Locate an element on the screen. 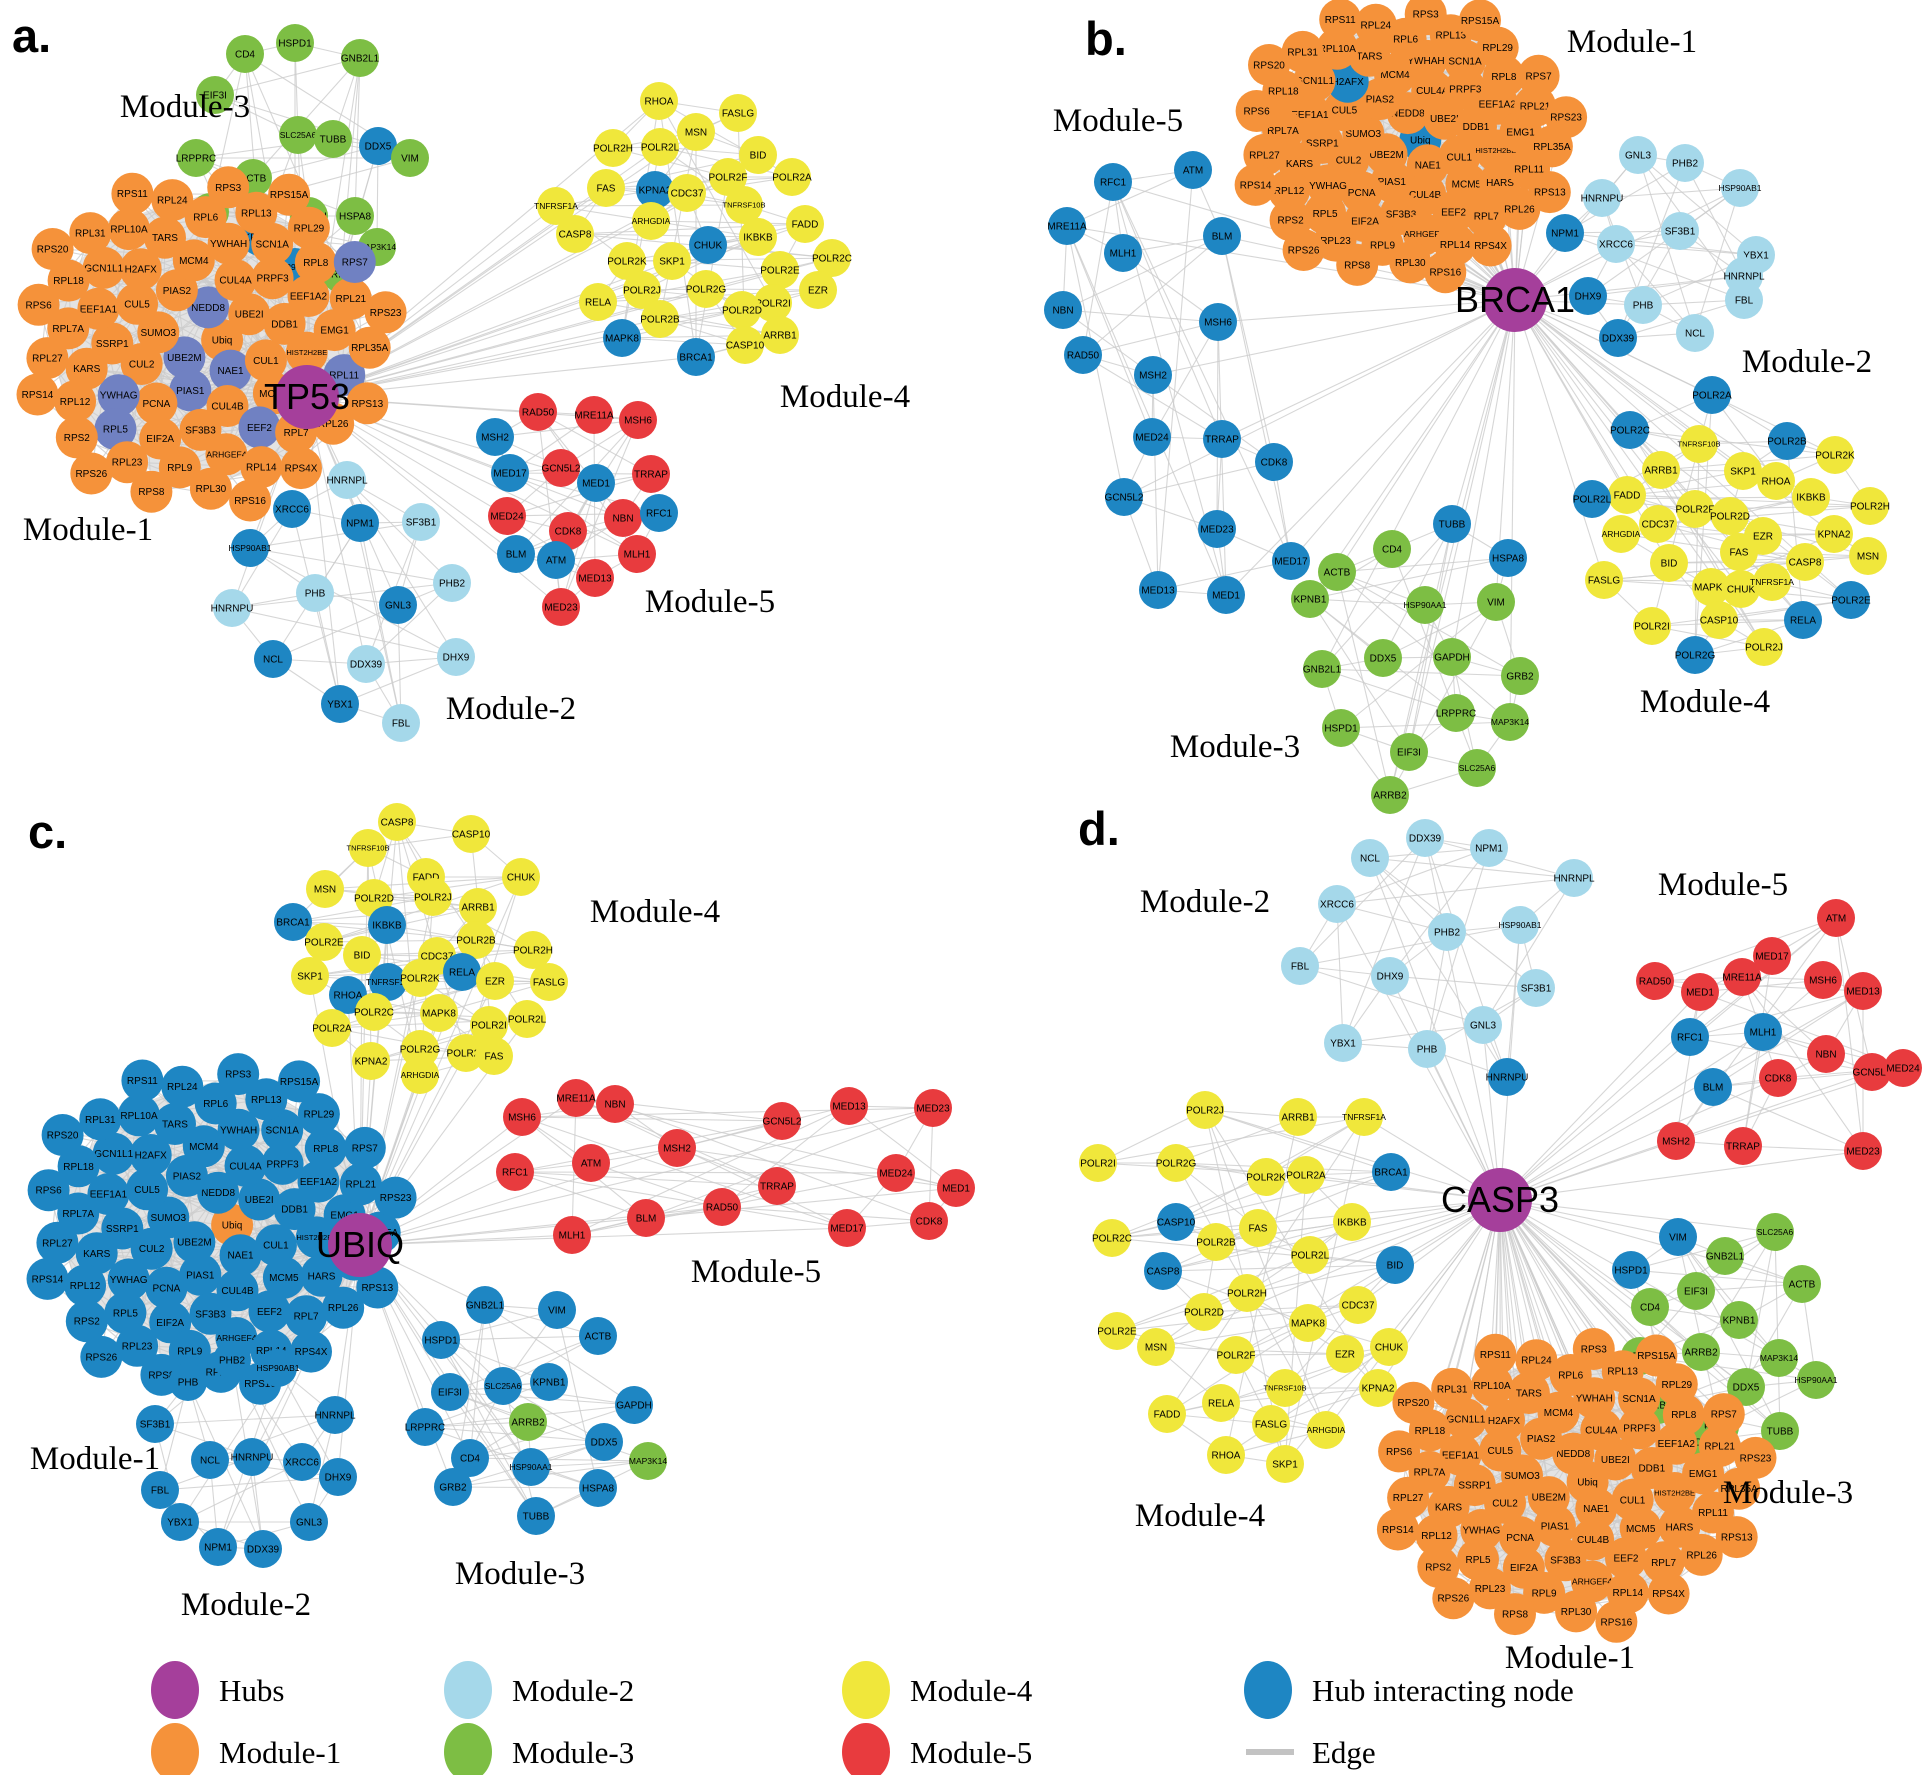 This screenshot has height=1775, width=1923. node-CUL2: CUL2 is located at coordinates (141, 364).